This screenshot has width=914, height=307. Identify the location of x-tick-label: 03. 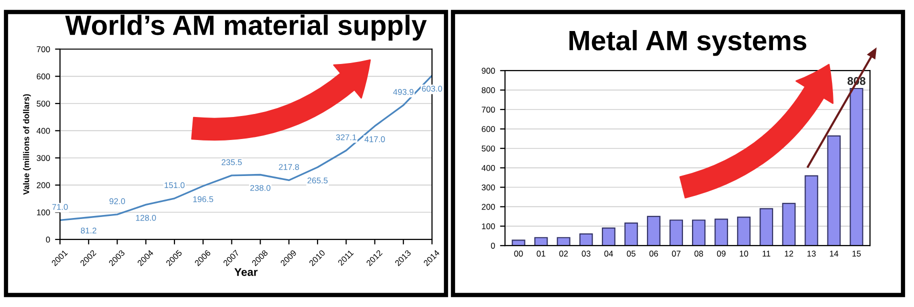
(586, 253).